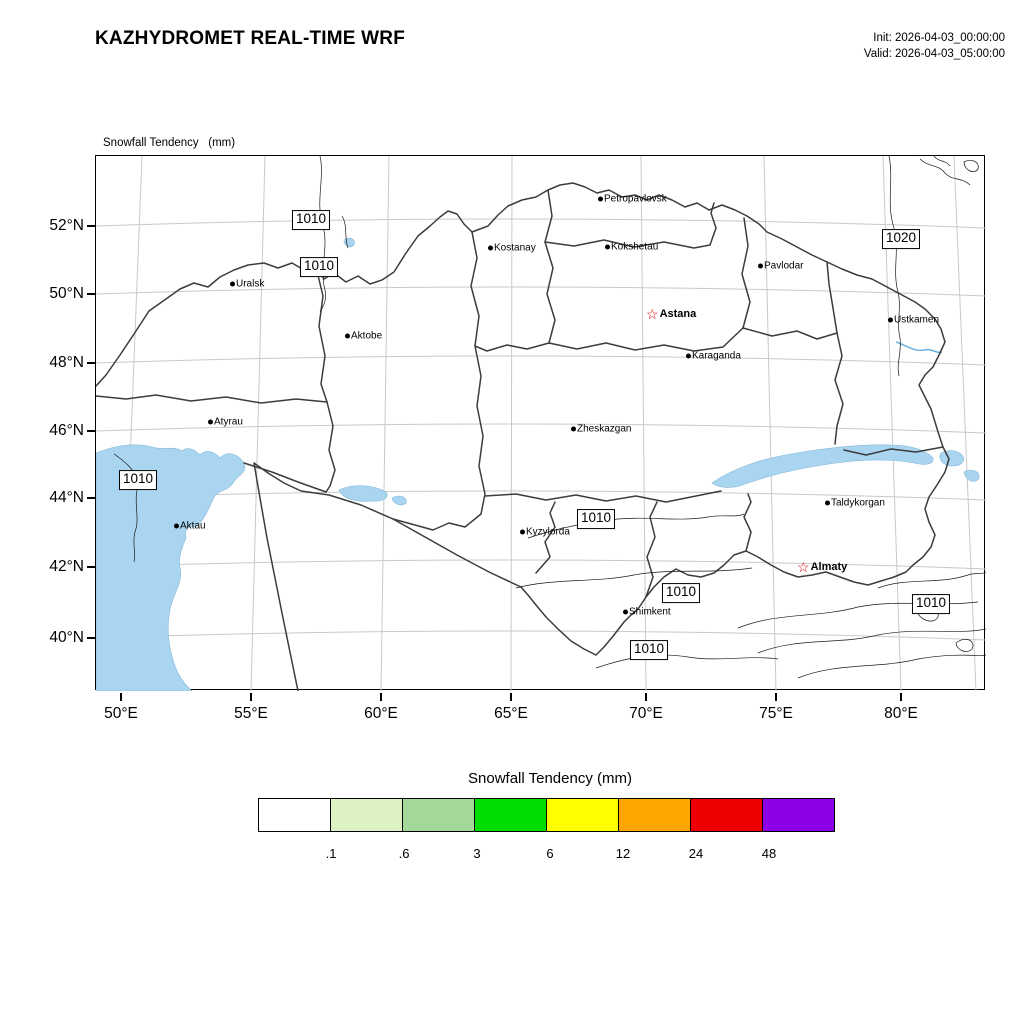 Image resolution: width=1024 pixels, height=1024 pixels. What do you see at coordinates (381, 713) in the screenshot?
I see `lon-tick-label: 60°E` at bounding box center [381, 713].